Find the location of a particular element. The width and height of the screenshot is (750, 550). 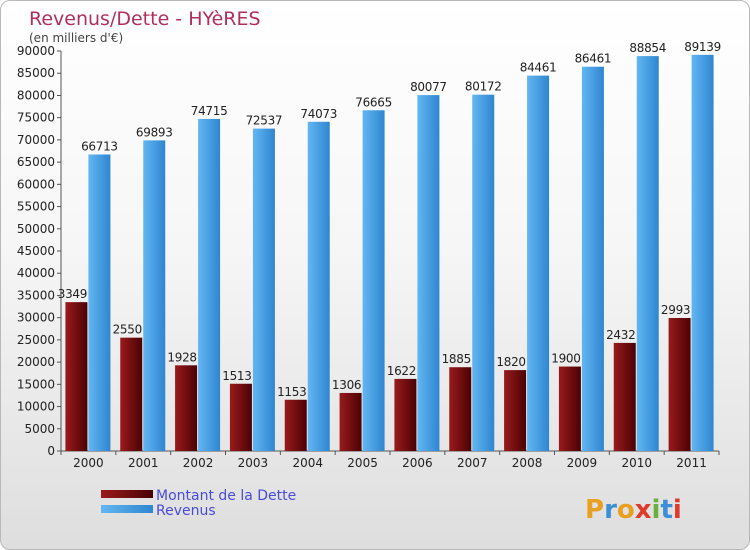

value-label-revenue: 80172 is located at coordinates (483, 87).